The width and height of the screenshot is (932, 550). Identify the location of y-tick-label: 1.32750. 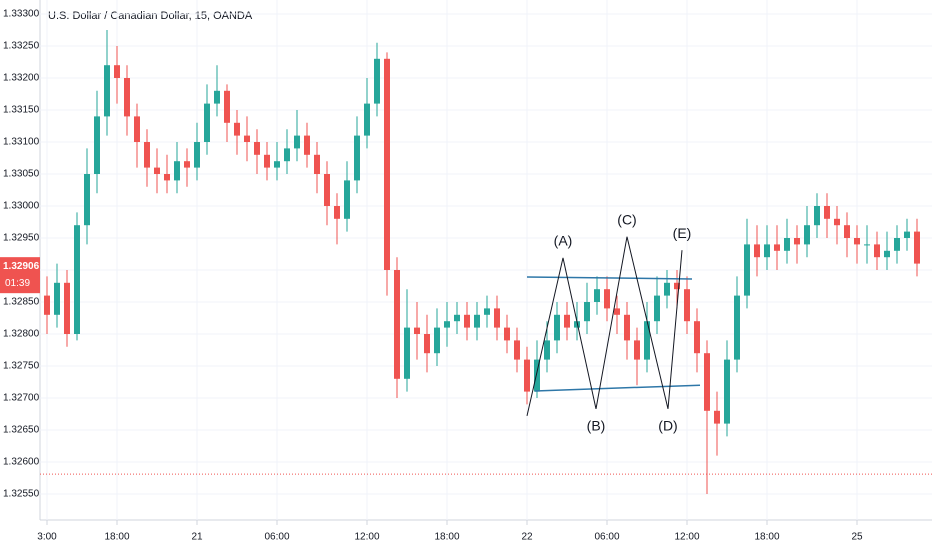
(21, 366).